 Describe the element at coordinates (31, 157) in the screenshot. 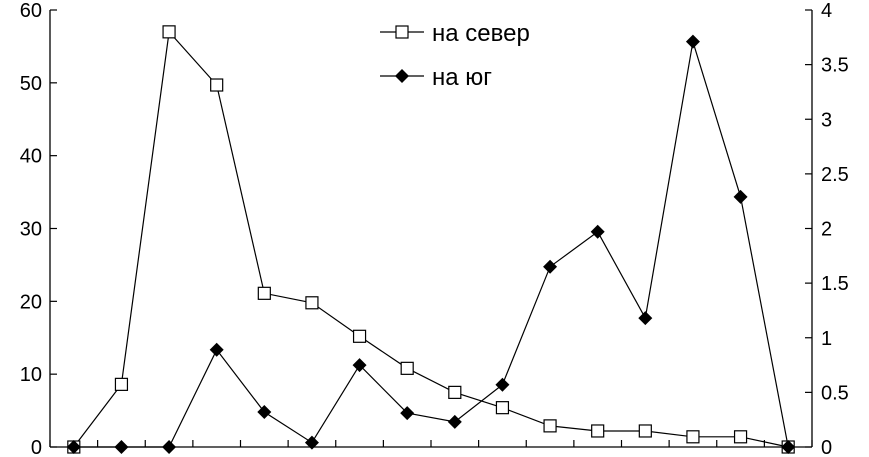

I see `y-left-tick-label: 40` at that location.